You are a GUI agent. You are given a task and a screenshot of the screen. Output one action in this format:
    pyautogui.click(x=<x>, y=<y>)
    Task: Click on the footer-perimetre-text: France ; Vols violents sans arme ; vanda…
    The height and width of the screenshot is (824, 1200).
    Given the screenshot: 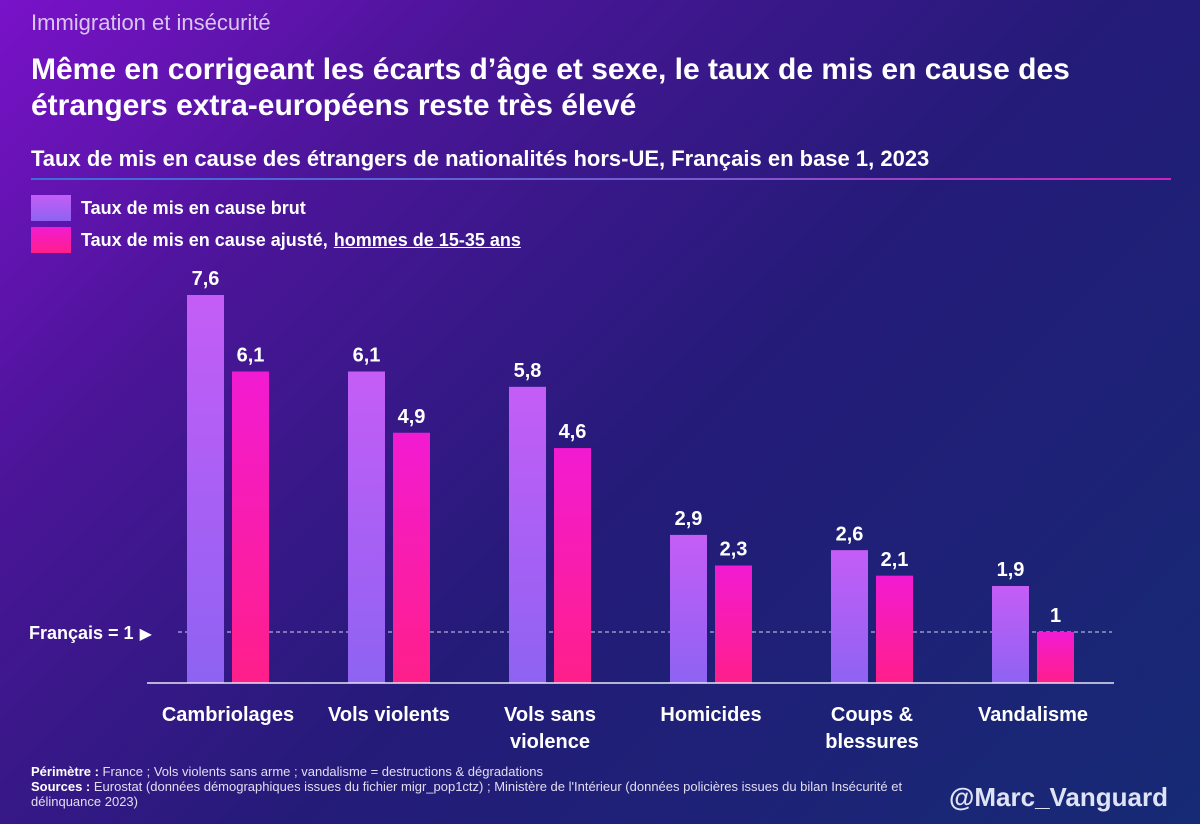 What is the action you would take?
    pyautogui.click(x=322, y=771)
    